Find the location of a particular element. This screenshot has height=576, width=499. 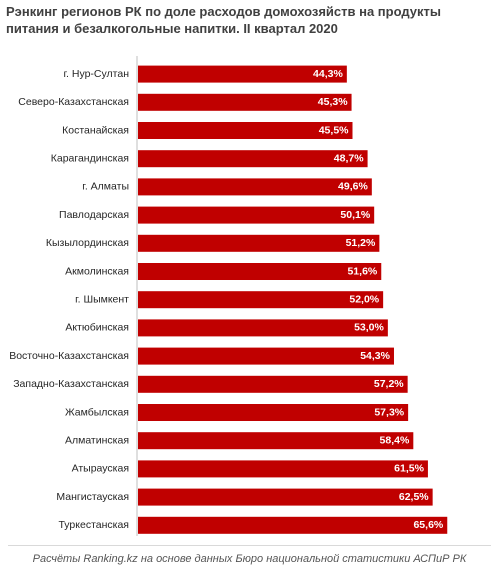

category-label: Северо-Казахстанская is located at coordinates (73, 102).